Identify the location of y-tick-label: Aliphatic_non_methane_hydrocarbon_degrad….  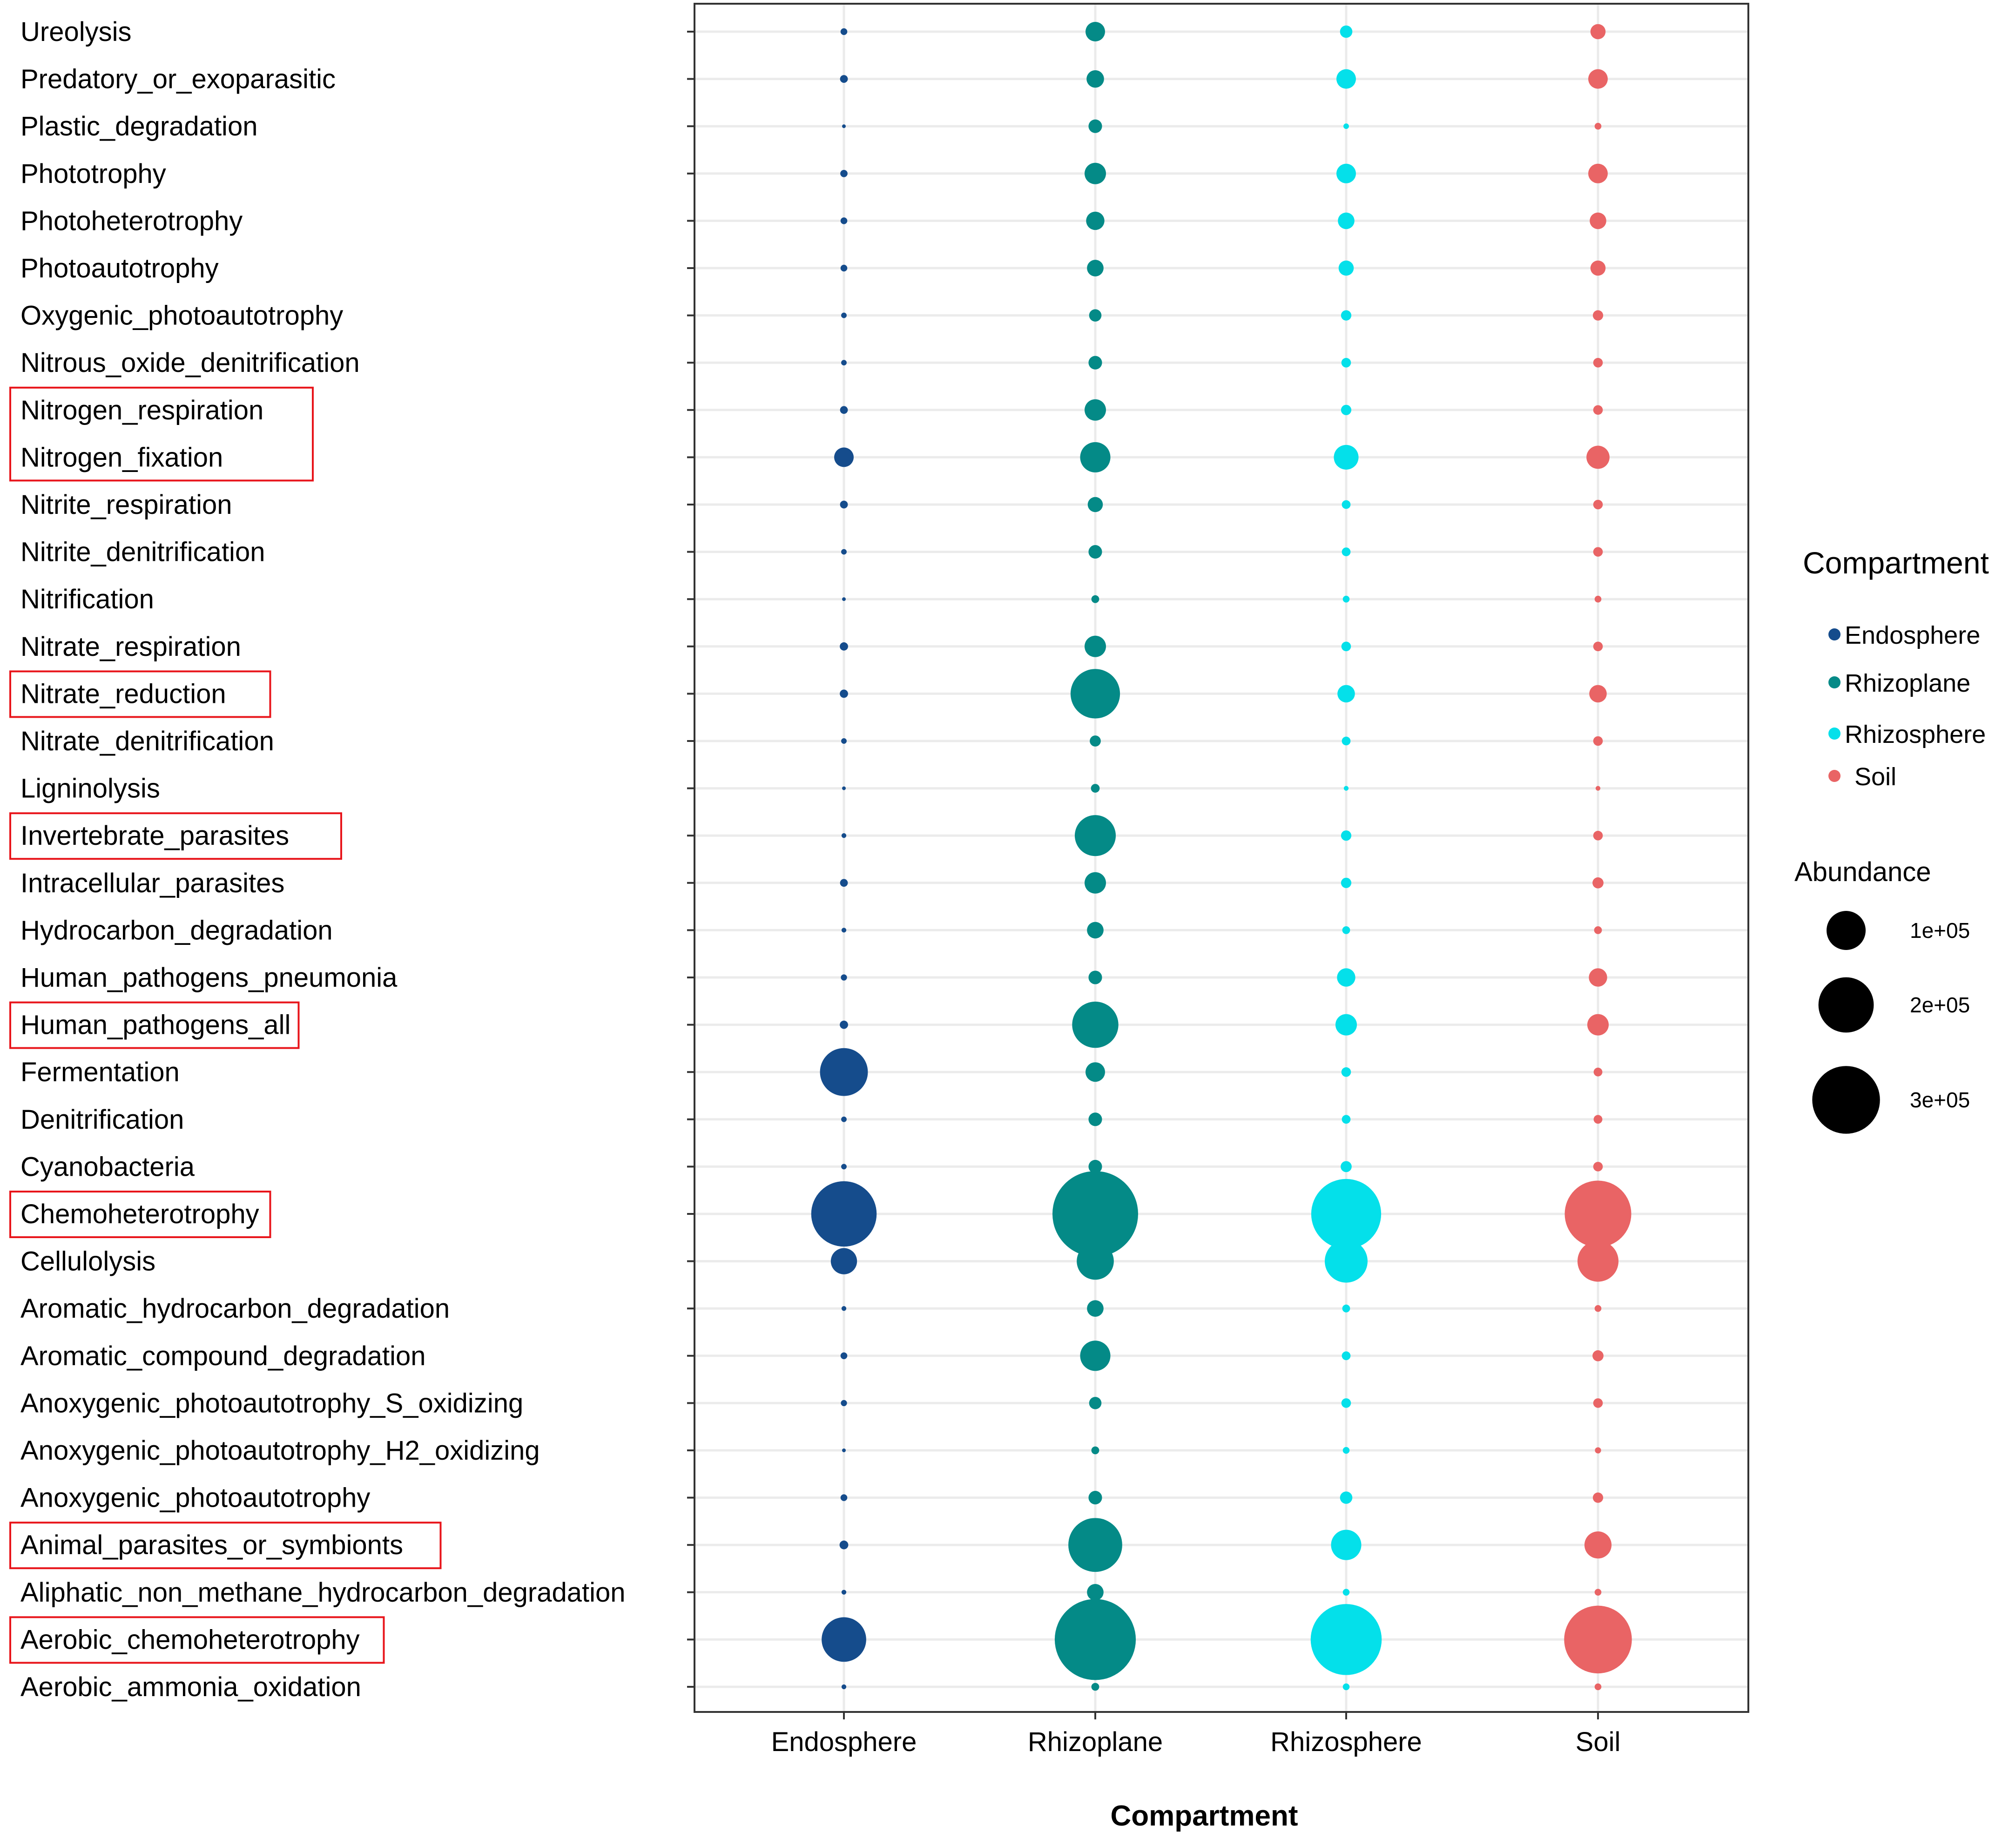
(323, 1592).